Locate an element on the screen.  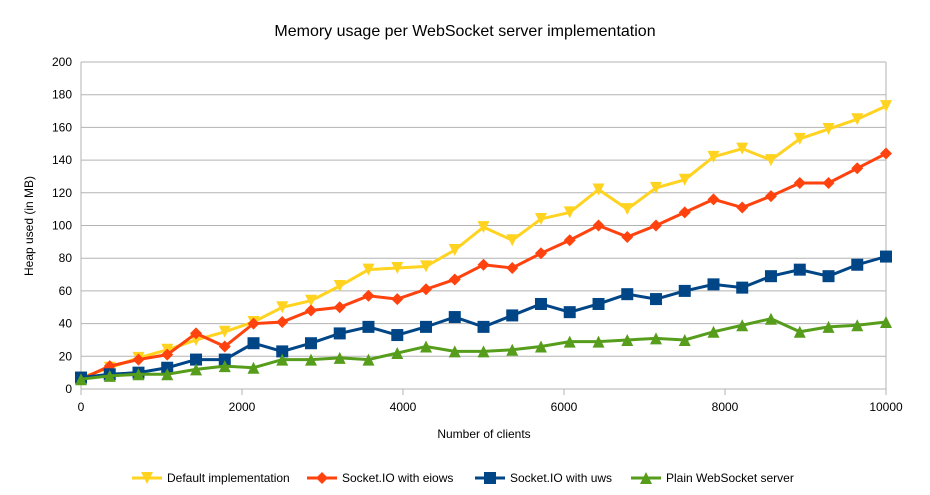
legend-label: Socket.IO with uws is located at coordinates (561, 478).